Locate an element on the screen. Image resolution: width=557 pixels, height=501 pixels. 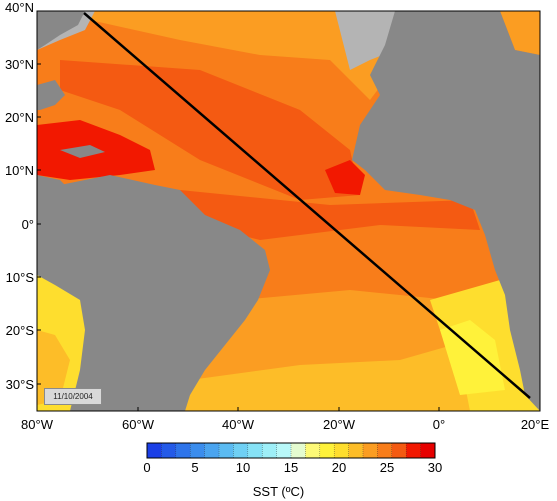
lon-label-80w: 80°W is located at coordinates (37, 424).